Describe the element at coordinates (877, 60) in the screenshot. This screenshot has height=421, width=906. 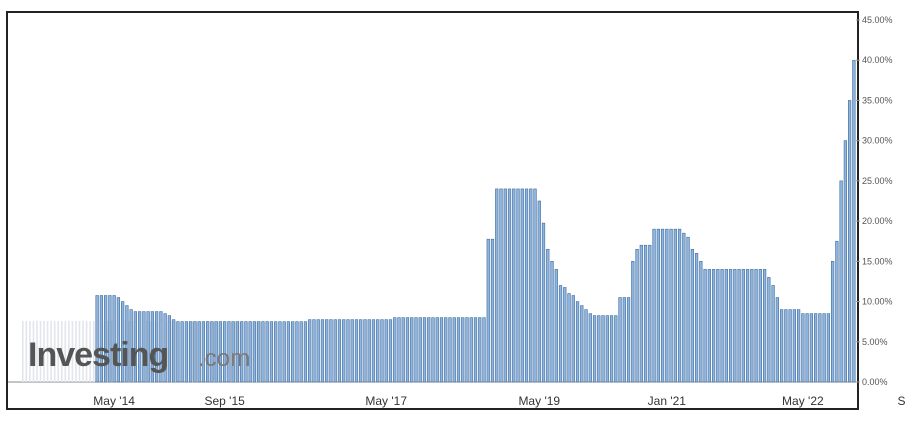
I see `y-tick-label: 40.00%` at that location.